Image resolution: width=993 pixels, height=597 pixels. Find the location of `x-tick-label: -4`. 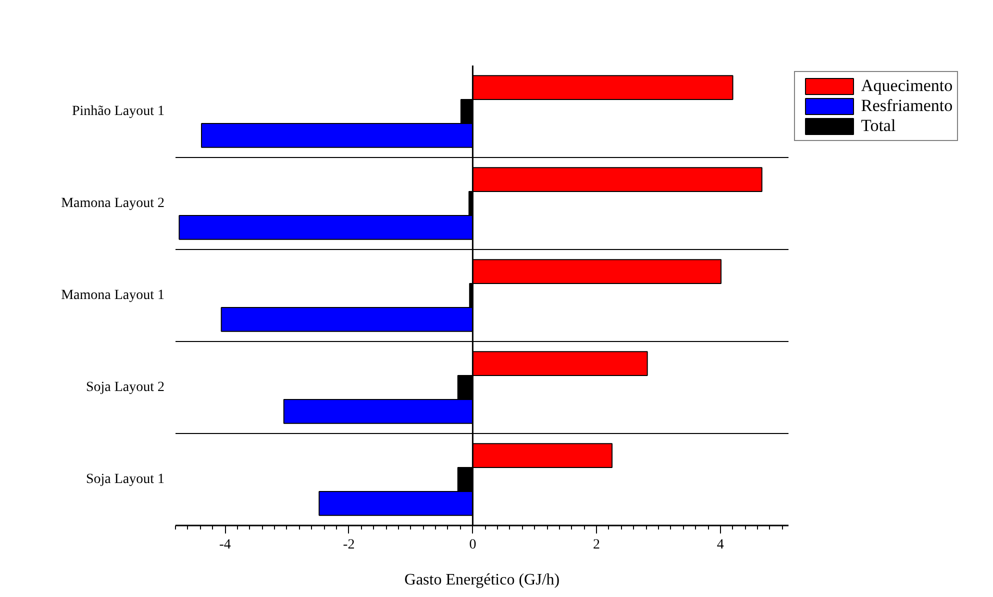

x-tick-label: -4 is located at coordinates (225, 545).